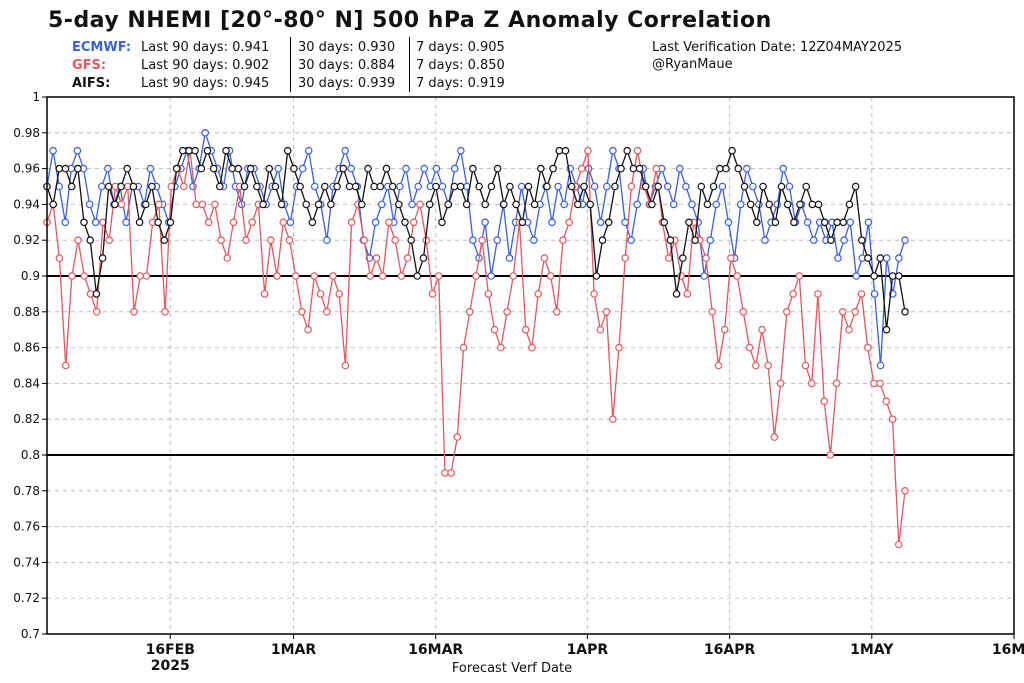 This screenshot has height=683, width=1024. What do you see at coordinates (26, 419) in the screenshot?
I see `y-tick-label: 0.82` at bounding box center [26, 419].